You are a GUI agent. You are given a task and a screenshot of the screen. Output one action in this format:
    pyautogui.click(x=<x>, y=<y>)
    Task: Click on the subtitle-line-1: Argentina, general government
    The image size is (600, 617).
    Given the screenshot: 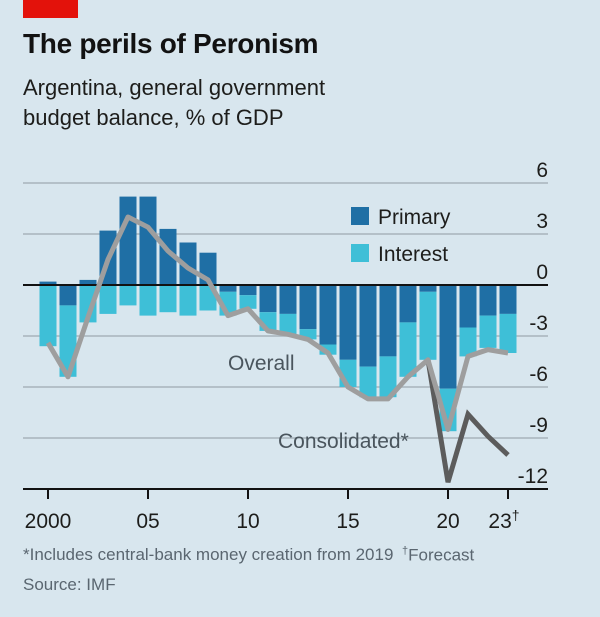 What is the action you would take?
    pyautogui.click(x=174, y=87)
    